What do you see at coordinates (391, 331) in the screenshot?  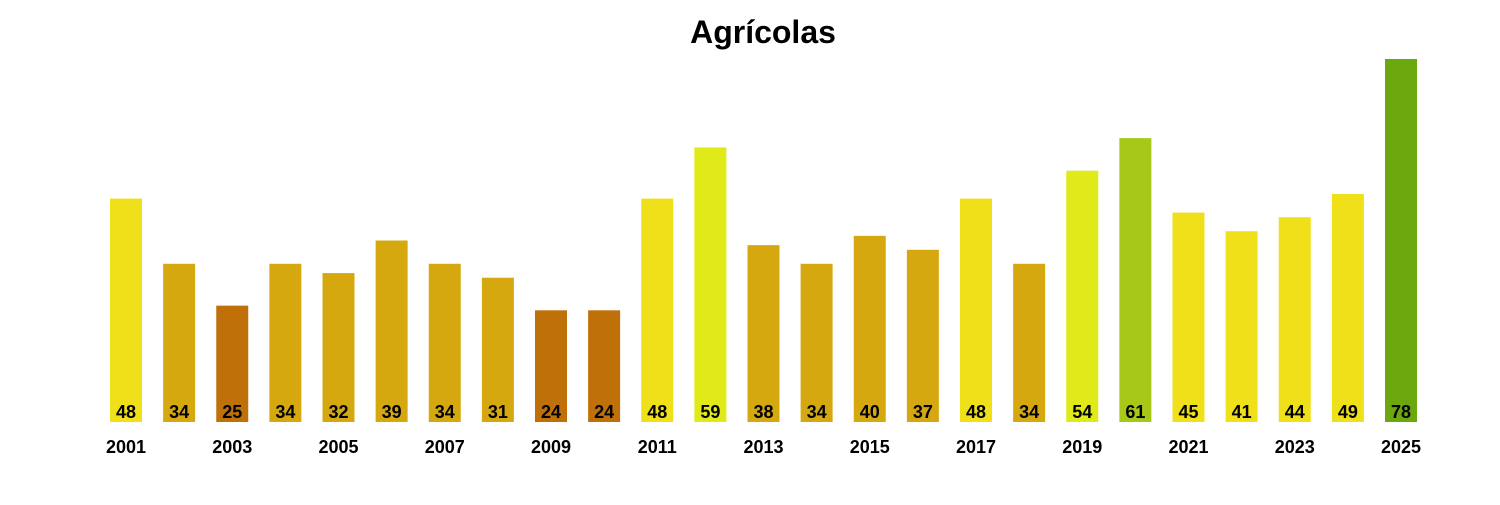 I see `bar-2006` at bounding box center [391, 331].